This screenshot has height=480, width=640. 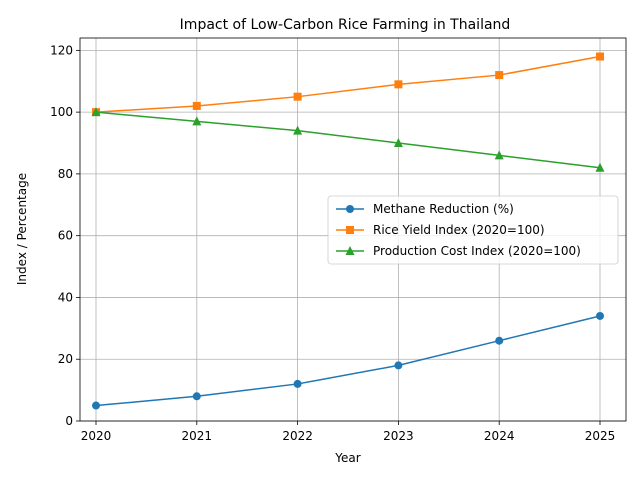 I want to click on y-tick-label: 120, so click(x=61, y=50).